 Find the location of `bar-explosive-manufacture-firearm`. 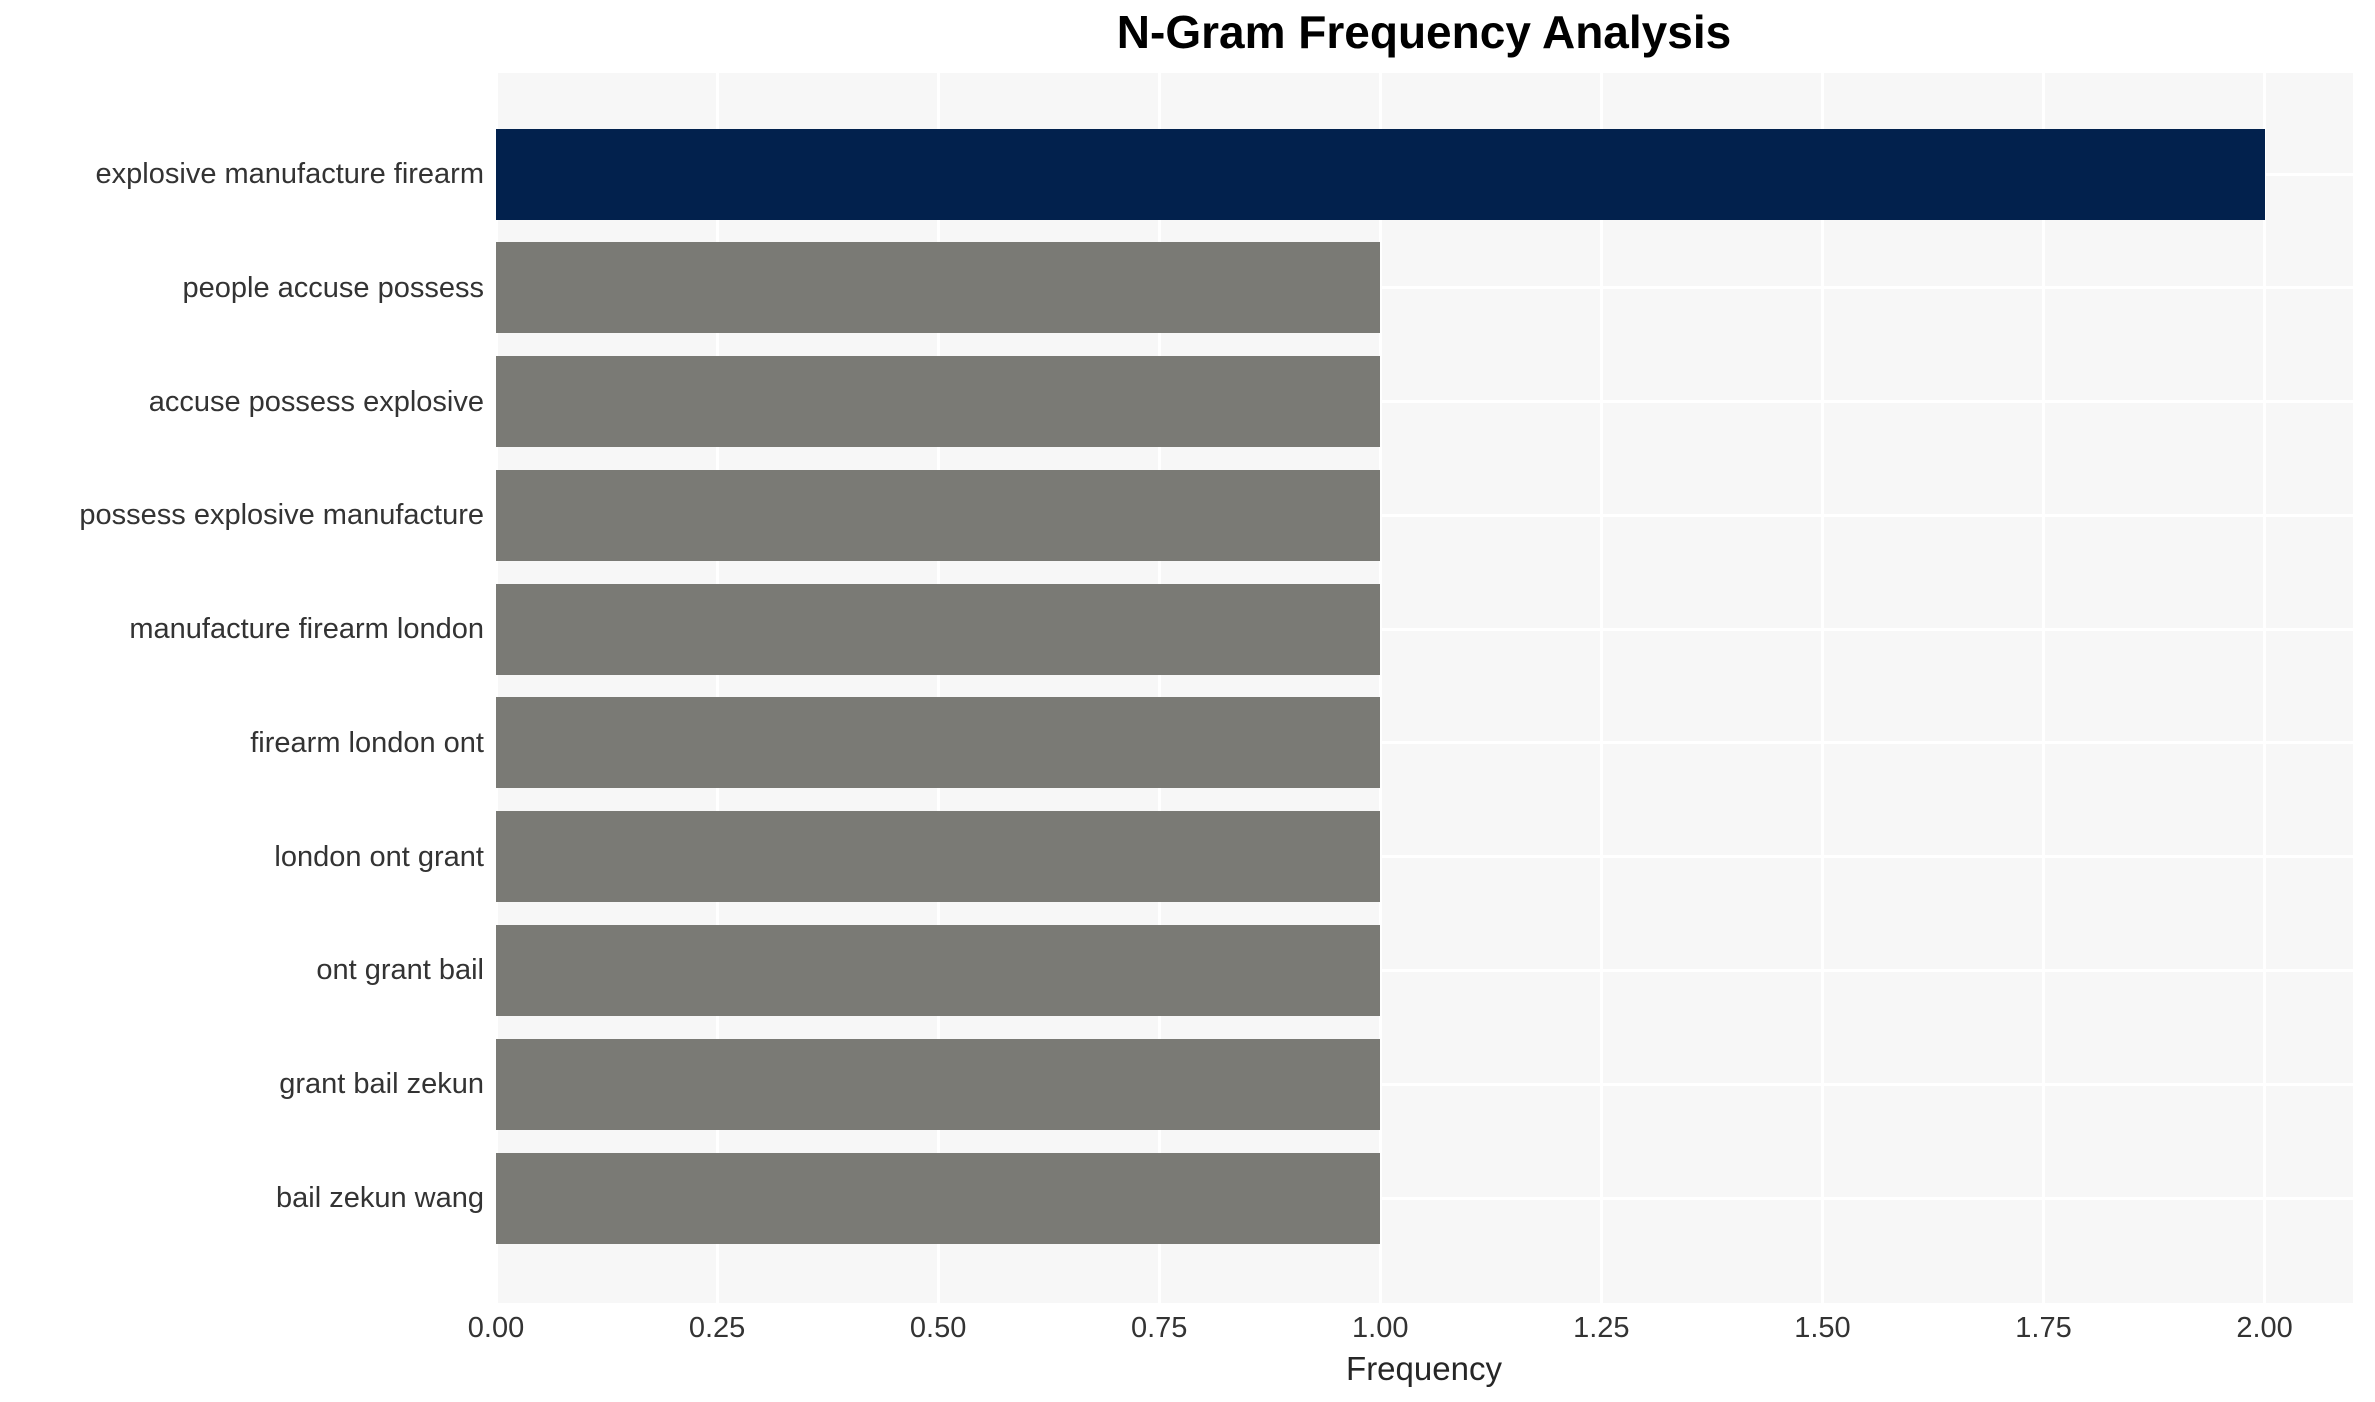

bar-explosive-manufacture-firearm is located at coordinates (1380, 174).